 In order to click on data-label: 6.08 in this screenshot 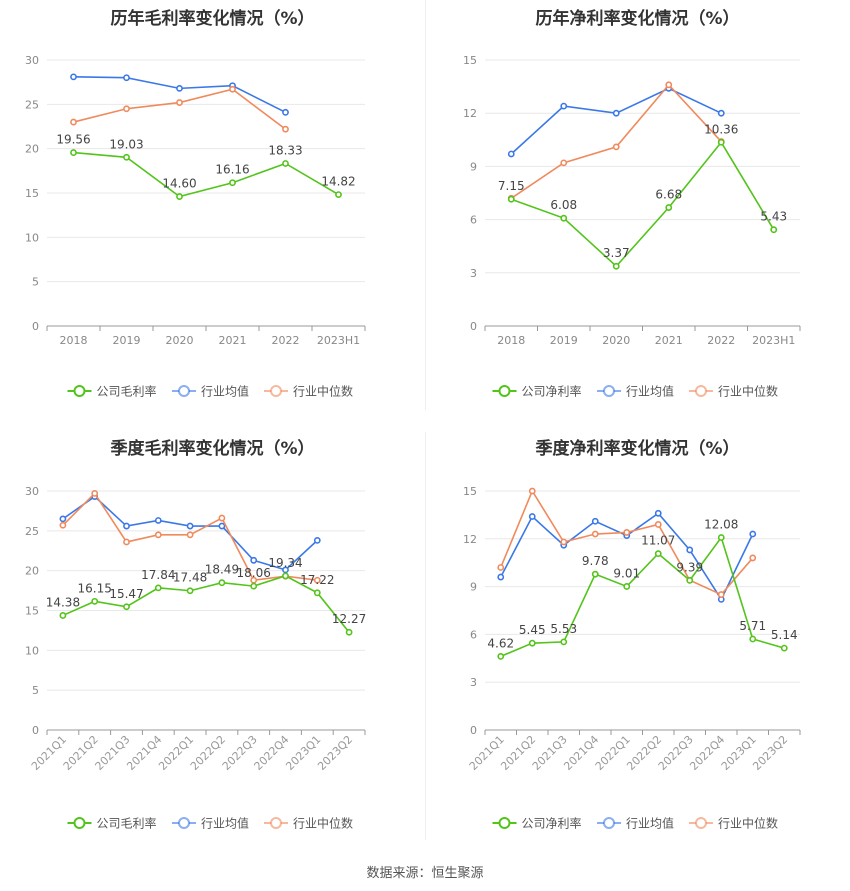, I will do `click(563, 205)`.